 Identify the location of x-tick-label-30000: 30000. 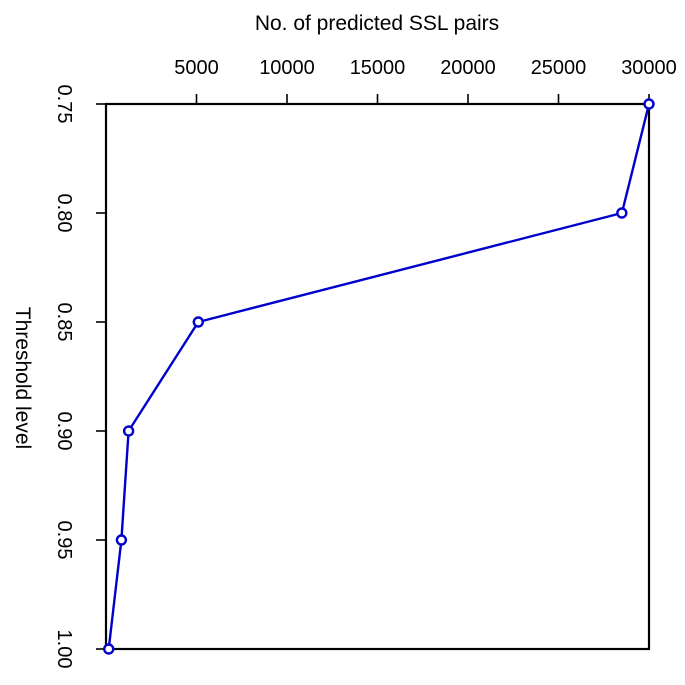
(649, 68).